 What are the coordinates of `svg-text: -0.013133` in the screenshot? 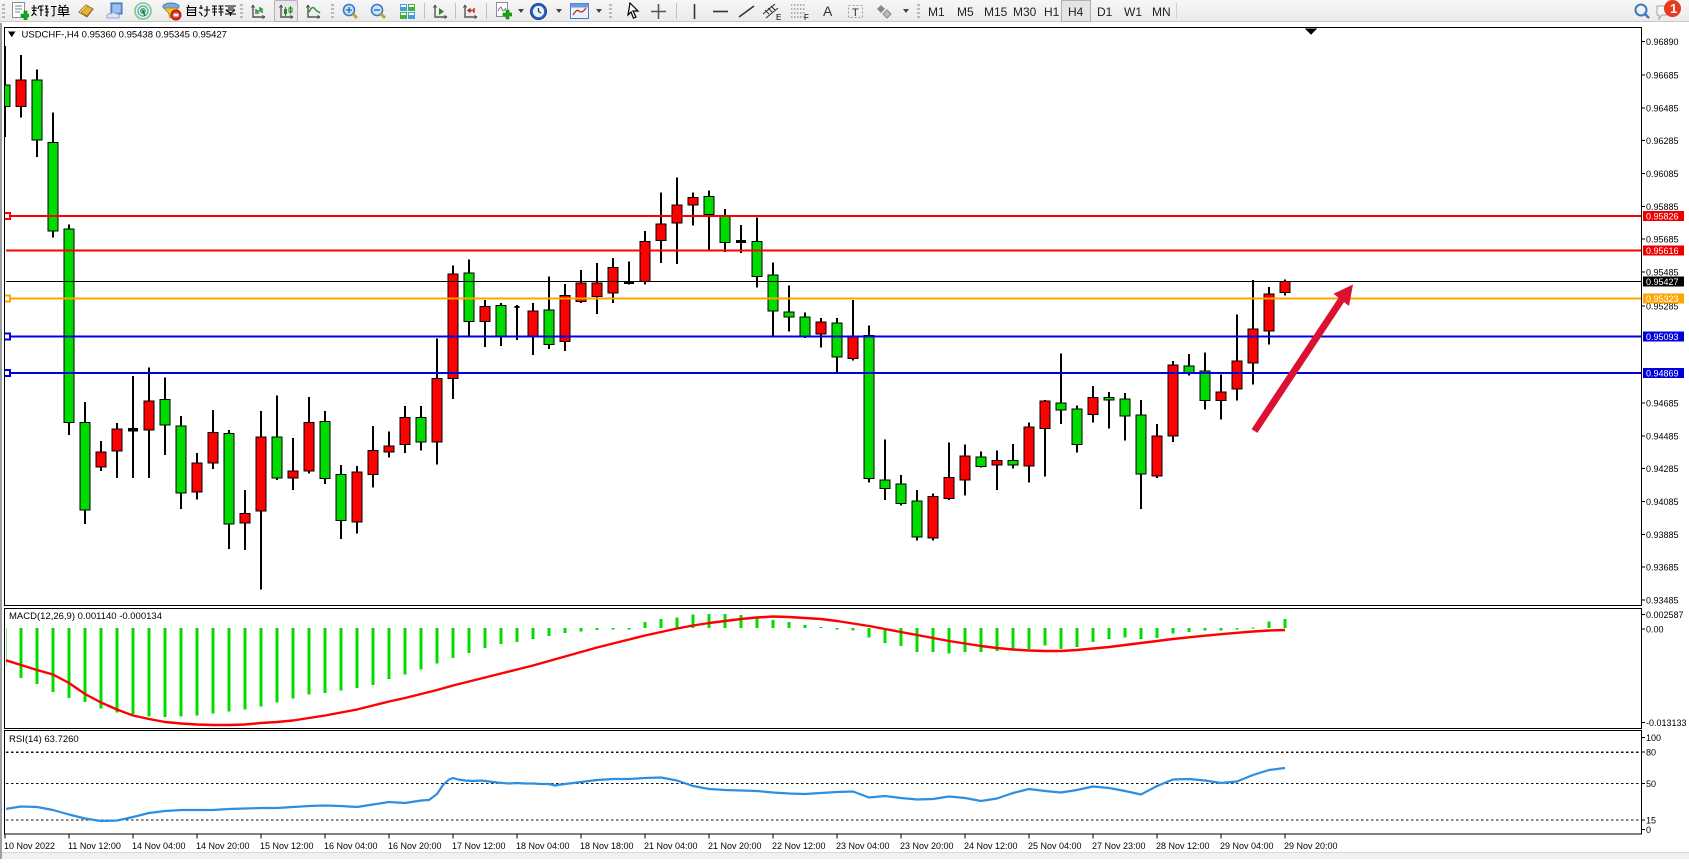 It's located at (1666, 723).